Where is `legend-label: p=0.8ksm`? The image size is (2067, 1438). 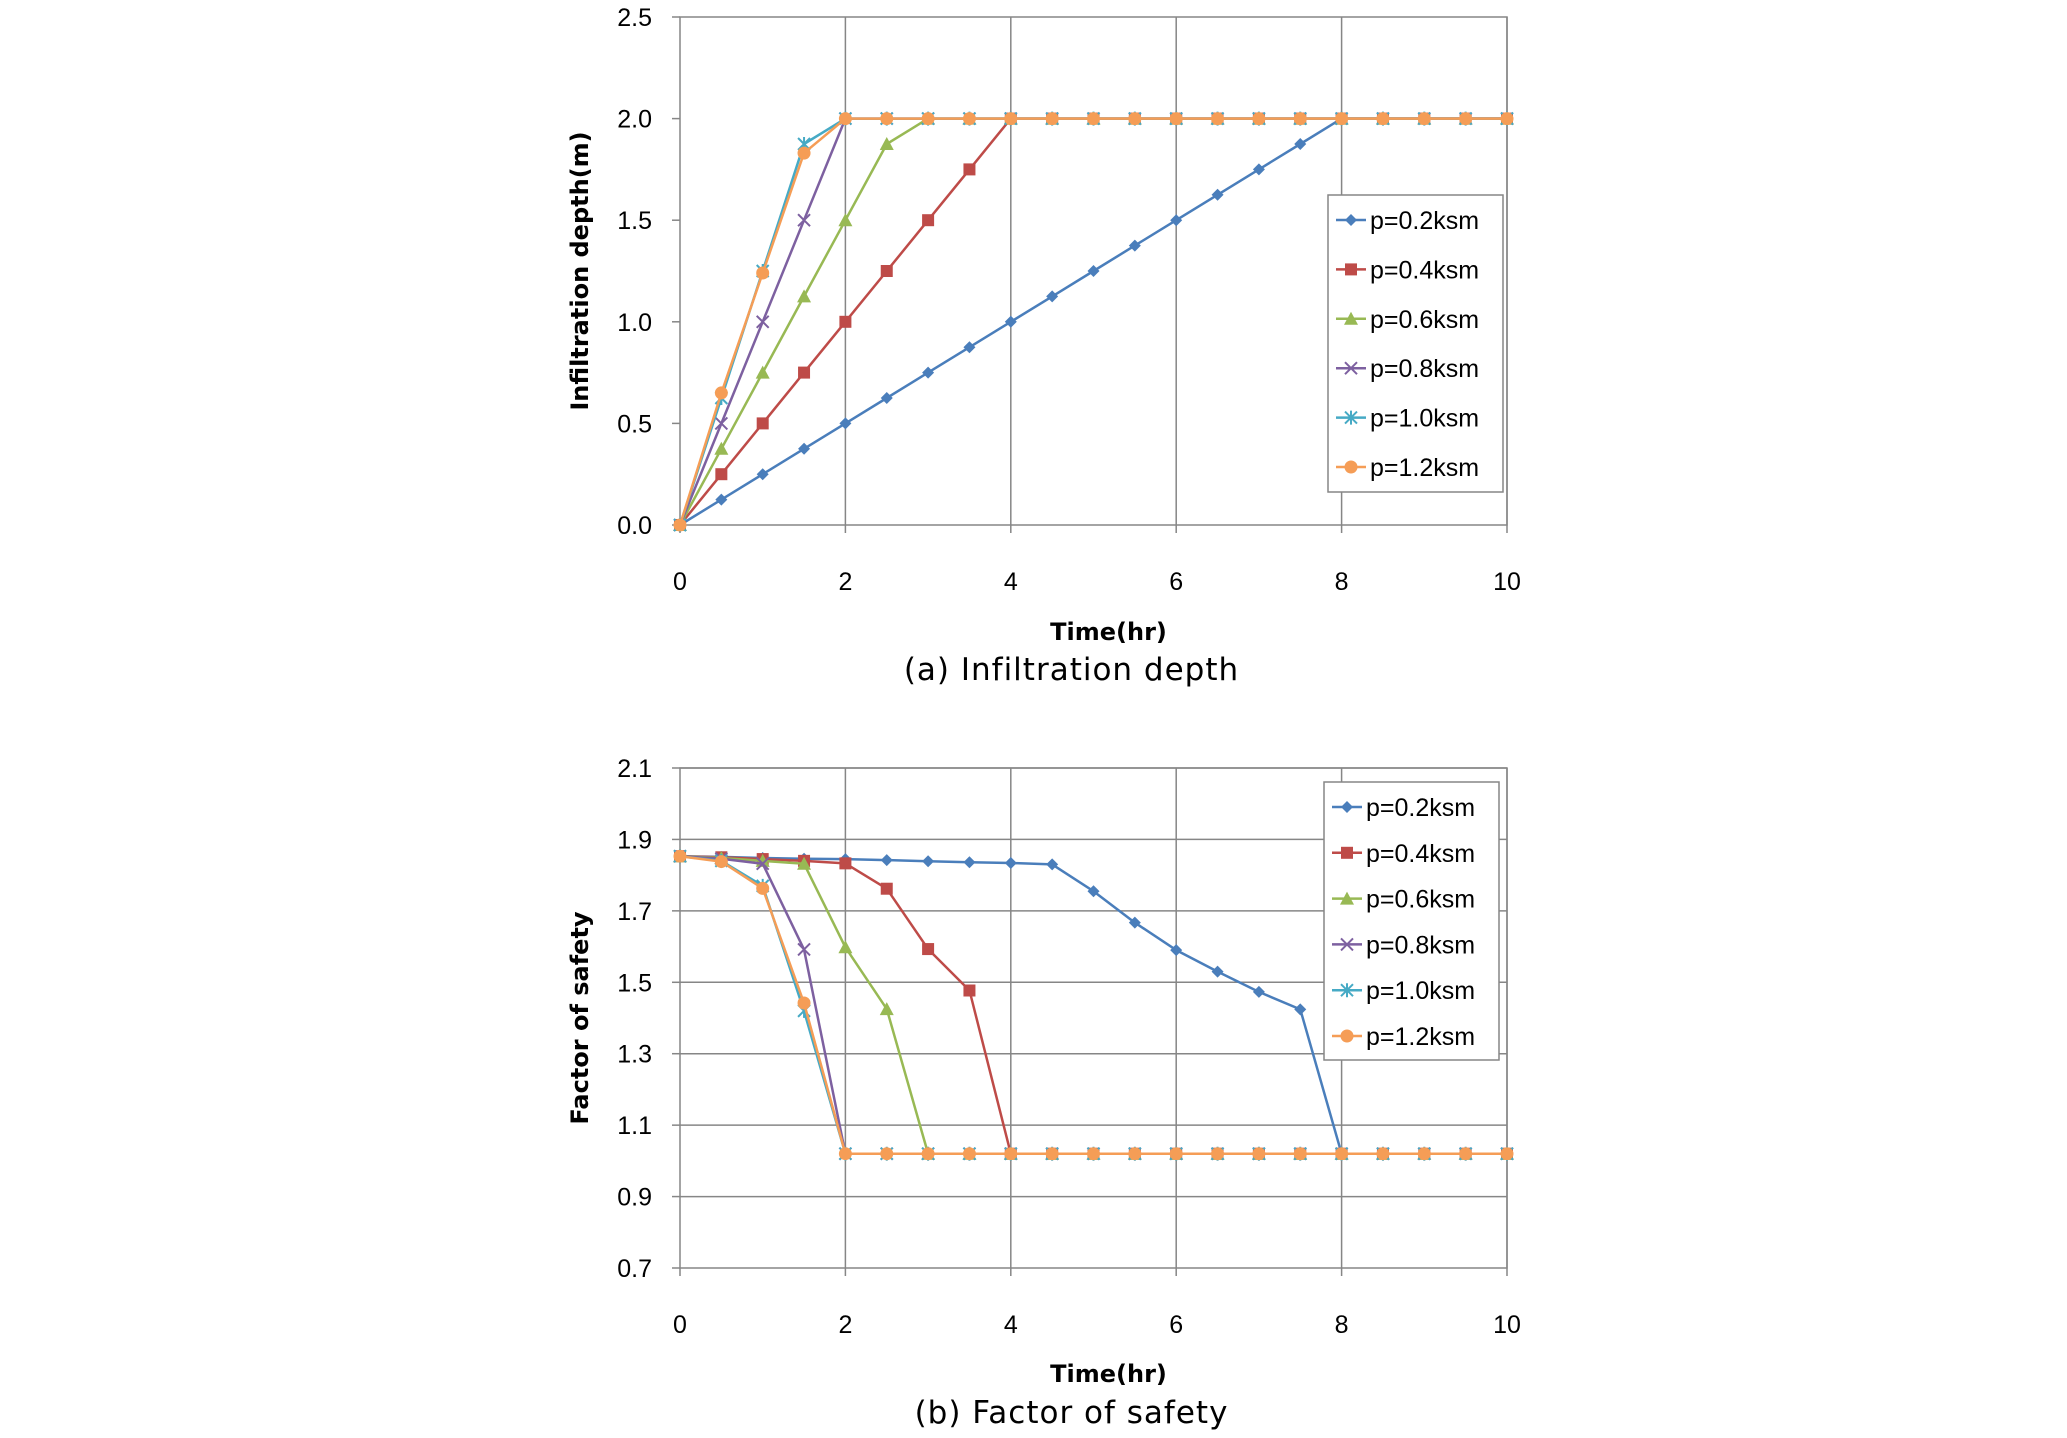
legend-label: p=0.8ksm is located at coordinates (1420, 945).